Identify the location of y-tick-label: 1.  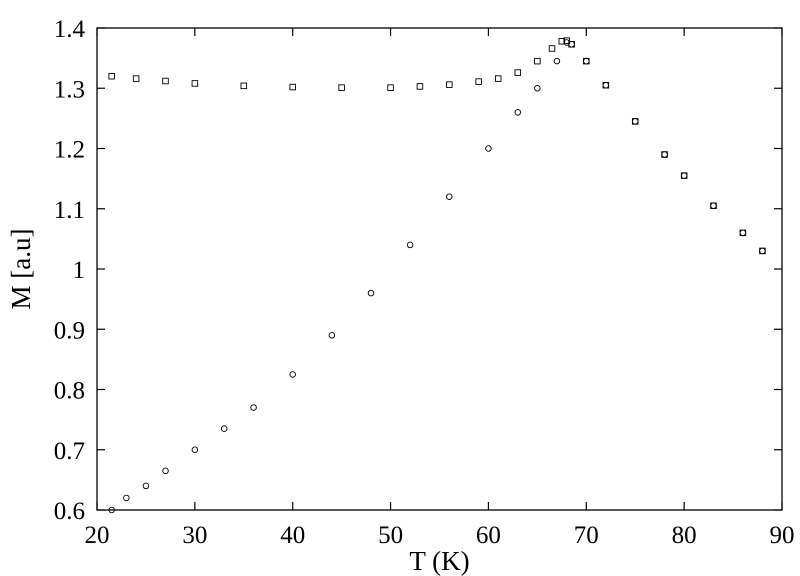
(79, 270).